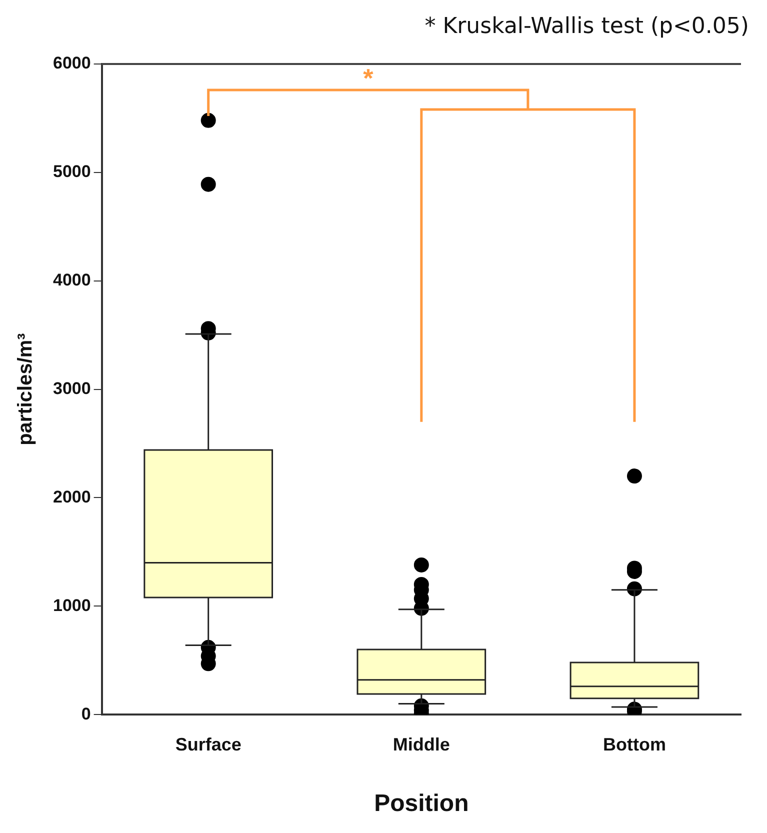 This screenshot has width=767, height=833. Describe the element at coordinates (208, 744) in the screenshot. I see `x-tick-label: Surface` at that location.